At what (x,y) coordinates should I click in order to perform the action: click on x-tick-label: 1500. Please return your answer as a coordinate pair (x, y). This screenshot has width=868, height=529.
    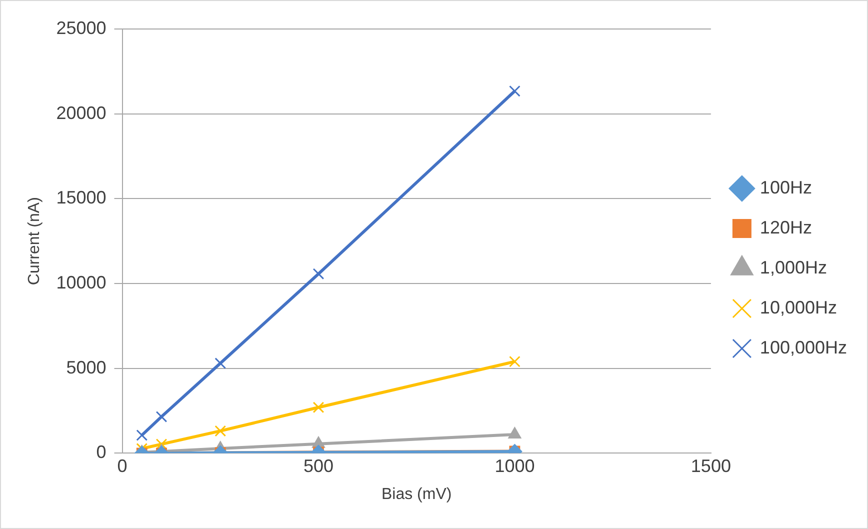
    Looking at the image, I should click on (710, 466).